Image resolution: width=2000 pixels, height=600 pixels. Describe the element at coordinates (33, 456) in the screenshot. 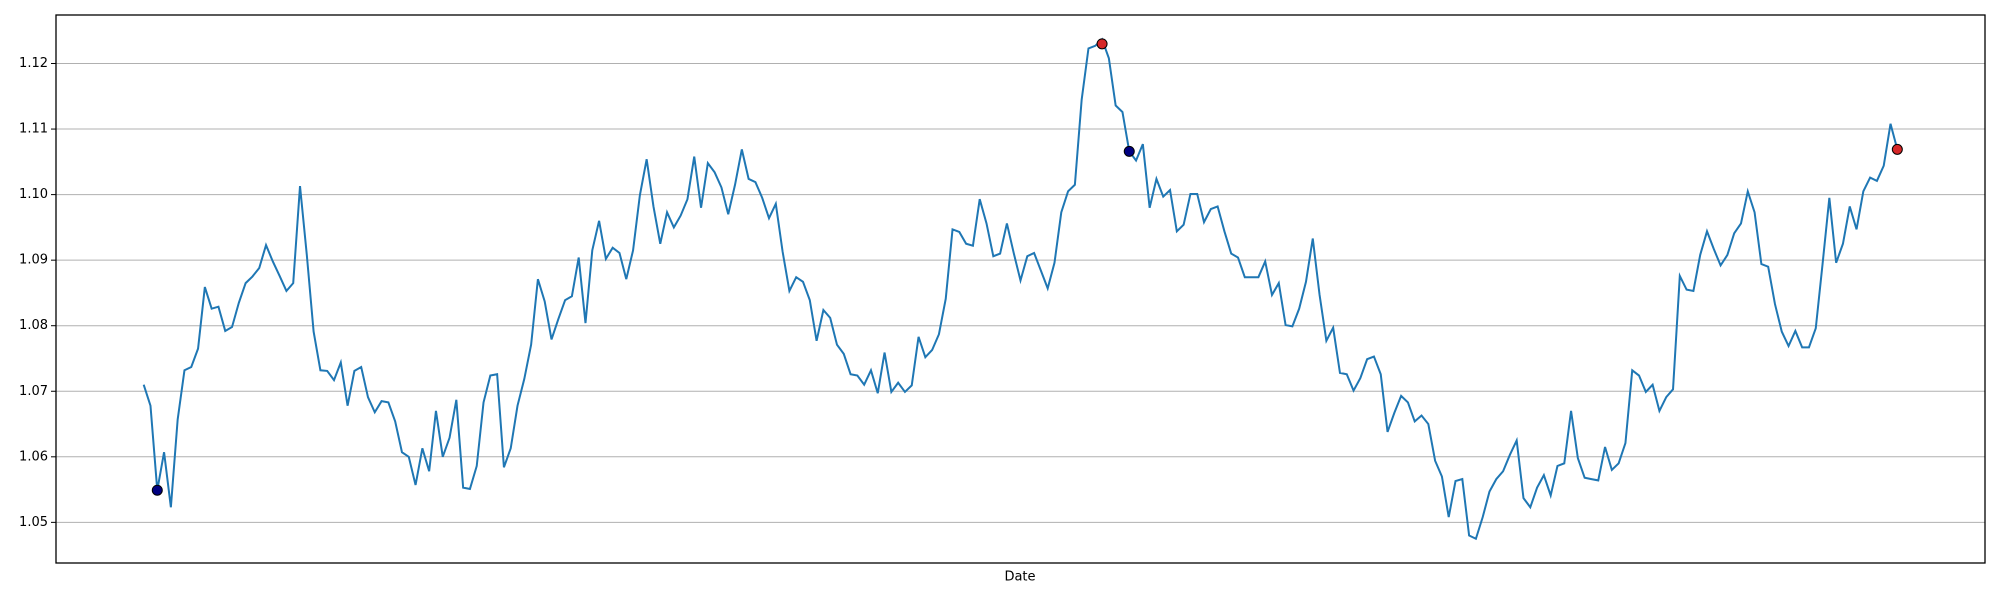

I see `y-tick-label: 1.06` at that location.